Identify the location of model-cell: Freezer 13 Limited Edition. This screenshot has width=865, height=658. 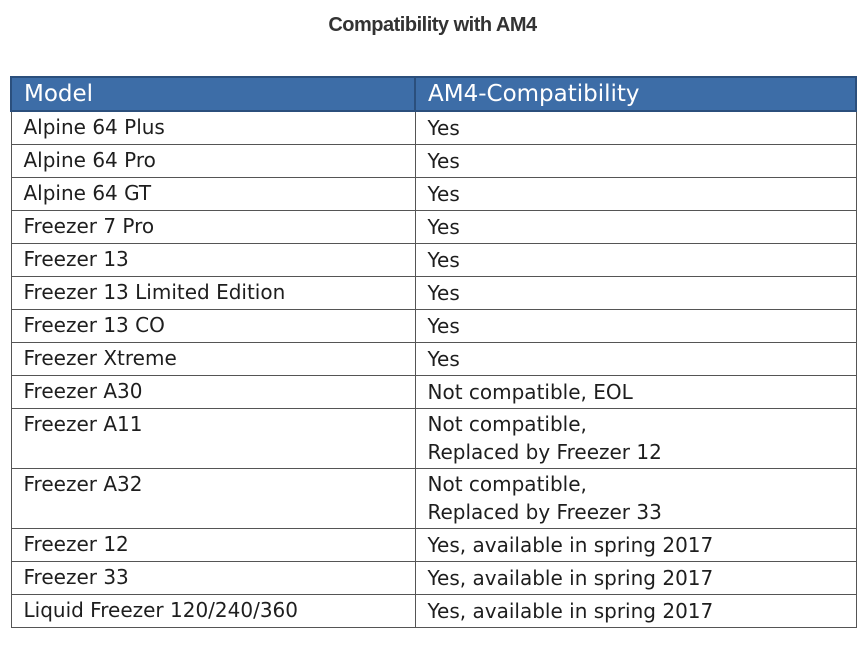
(213, 292).